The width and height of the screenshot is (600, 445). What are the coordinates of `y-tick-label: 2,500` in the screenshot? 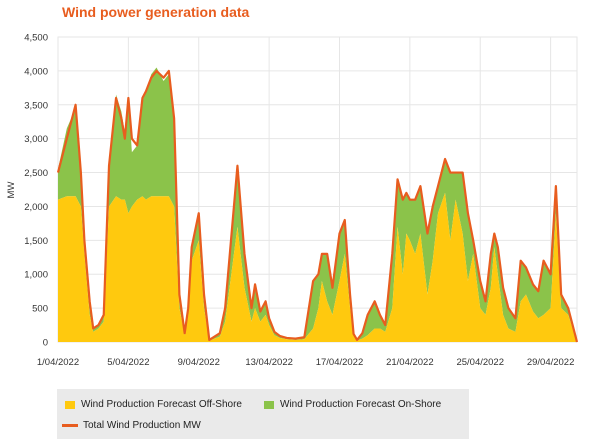 It's located at (36, 173).